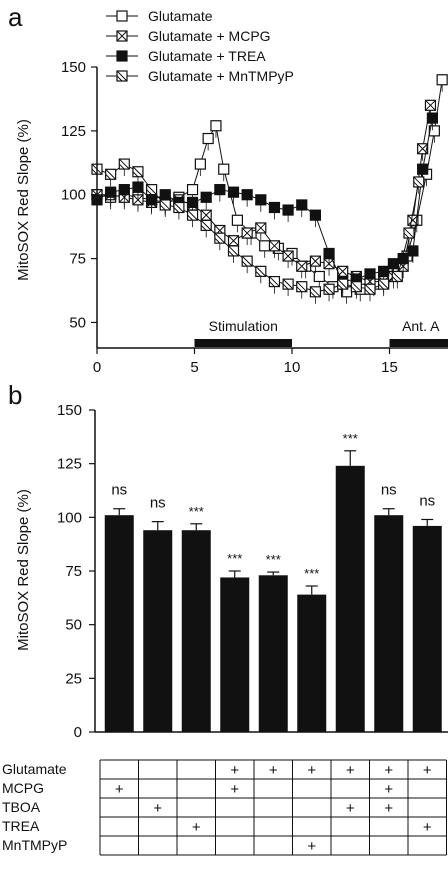  What do you see at coordinates (69, 517) in the screenshot?
I see `y-tick-label: 100` at bounding box center [69, 517].